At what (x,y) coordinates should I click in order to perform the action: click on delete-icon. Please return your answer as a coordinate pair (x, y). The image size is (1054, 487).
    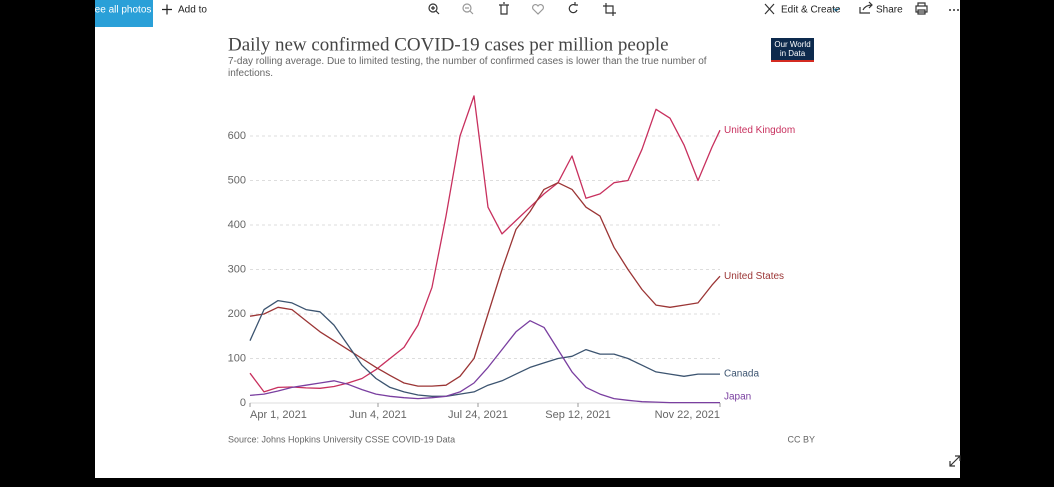
    Looking at the image, I should click on (504, 8).